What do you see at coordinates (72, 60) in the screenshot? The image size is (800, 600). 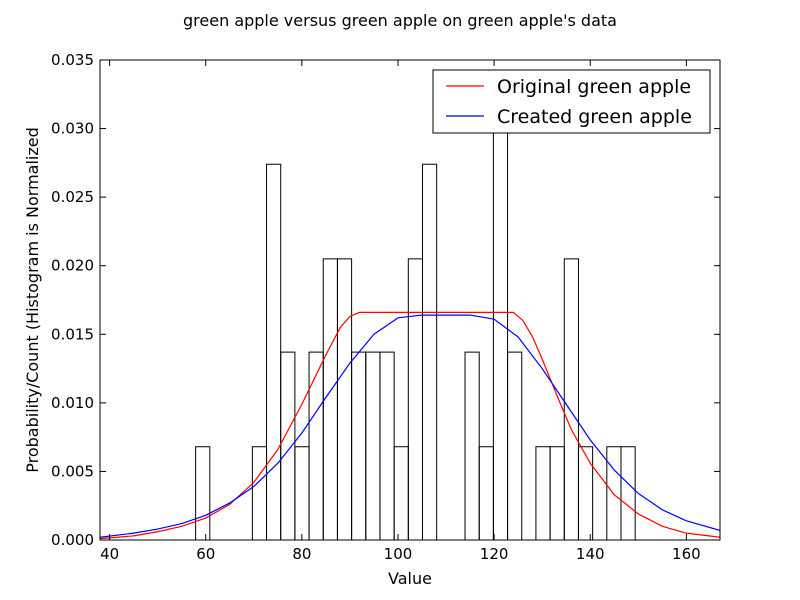 I see `y-tick-label: 0.035` at bounding box center [72, 60].